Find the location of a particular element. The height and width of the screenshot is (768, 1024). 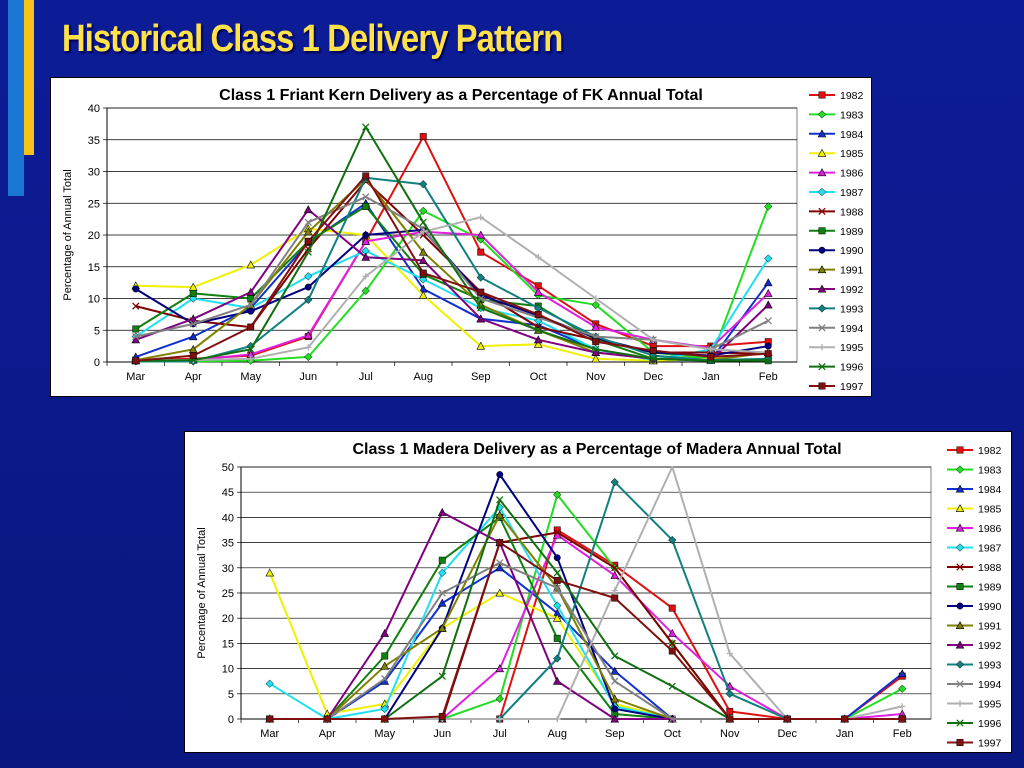

y-tick-label: 0 is located at coordinates (231, 720).